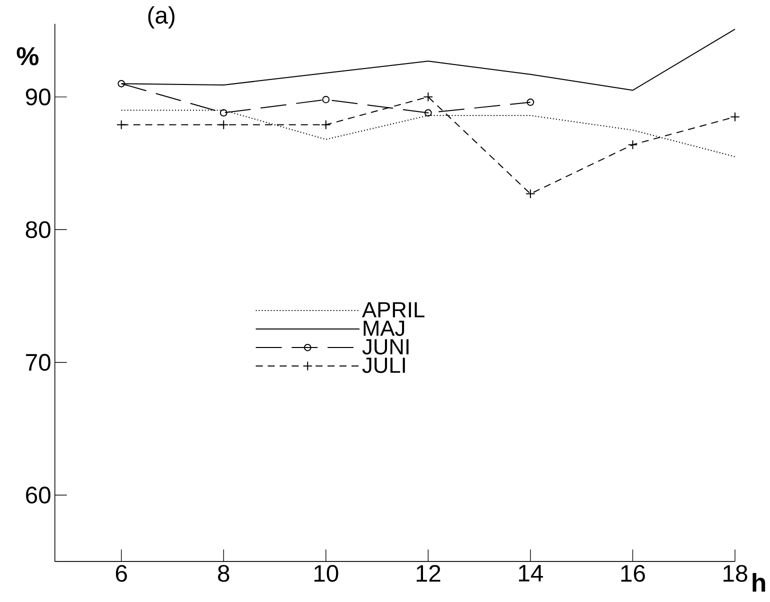  What do you see at coordinates (27, 56) in the screenshot?
I see `y-axis-title: %` at bounding box center [27, 56].